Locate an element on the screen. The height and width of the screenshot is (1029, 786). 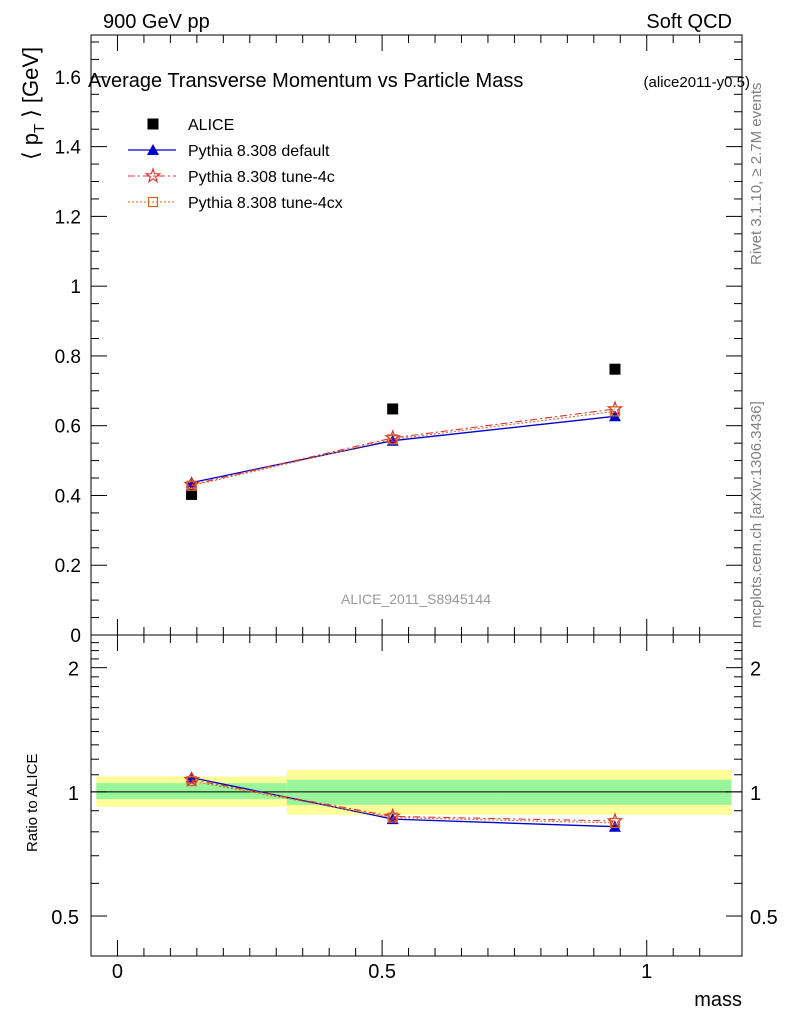
ratio-y-tick-label-right: 1 is located at coordinates (755, 794).